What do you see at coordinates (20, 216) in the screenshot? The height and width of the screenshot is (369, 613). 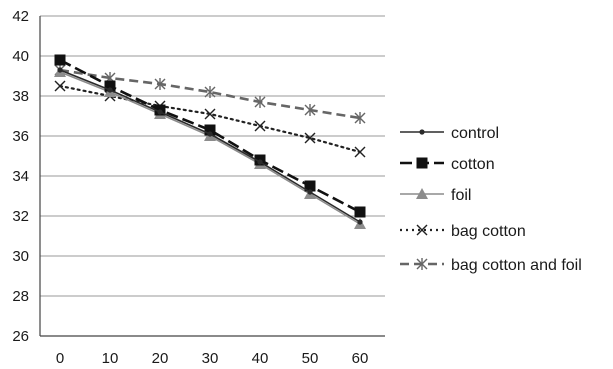 I see `y-tick-label: 32` at bounding box center [20, 216].